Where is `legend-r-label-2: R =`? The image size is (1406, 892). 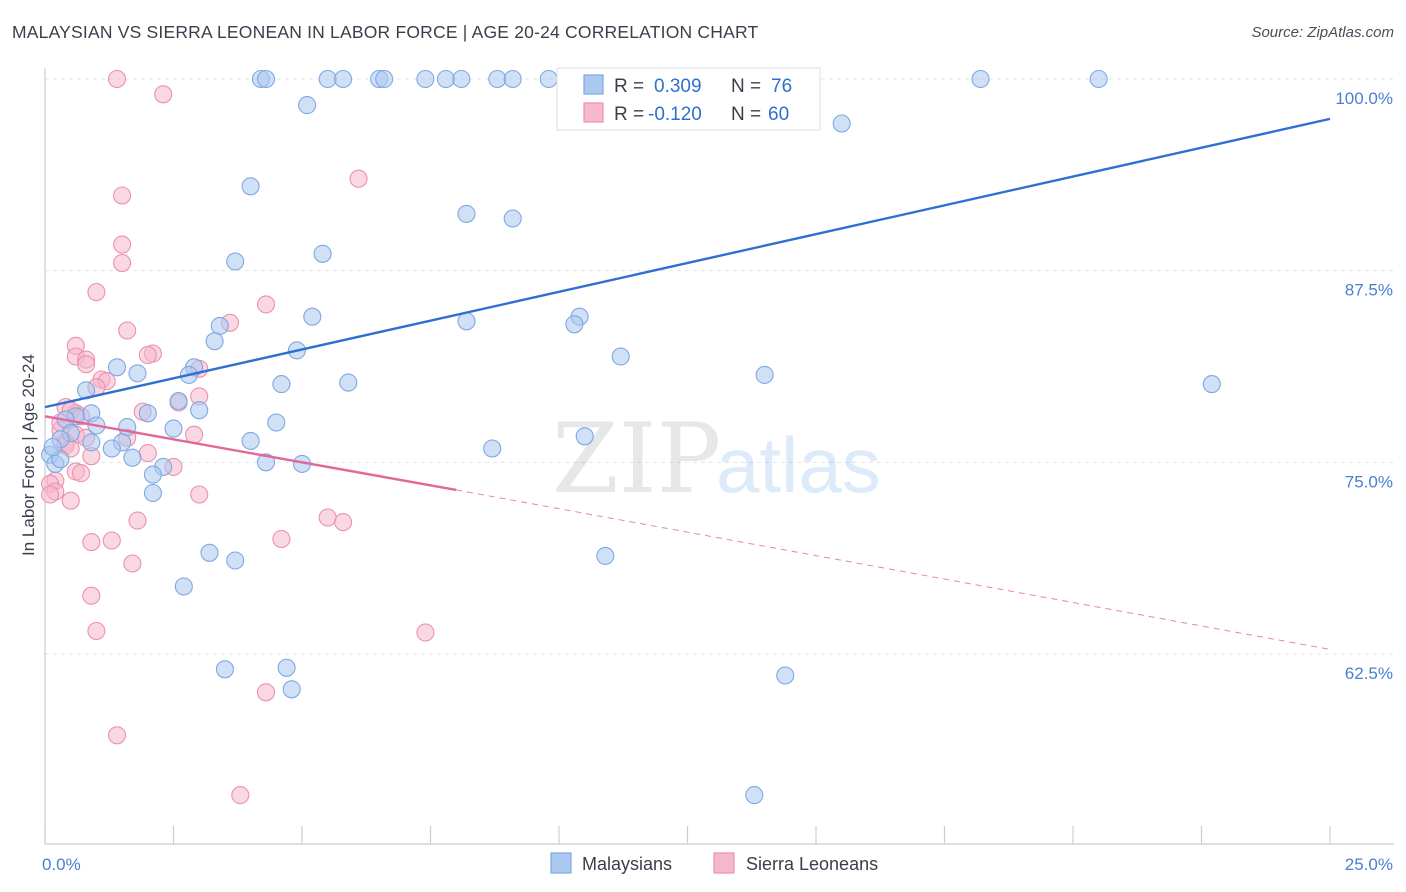 legend-r-label-2: R = is located at coordinates (629, 114).